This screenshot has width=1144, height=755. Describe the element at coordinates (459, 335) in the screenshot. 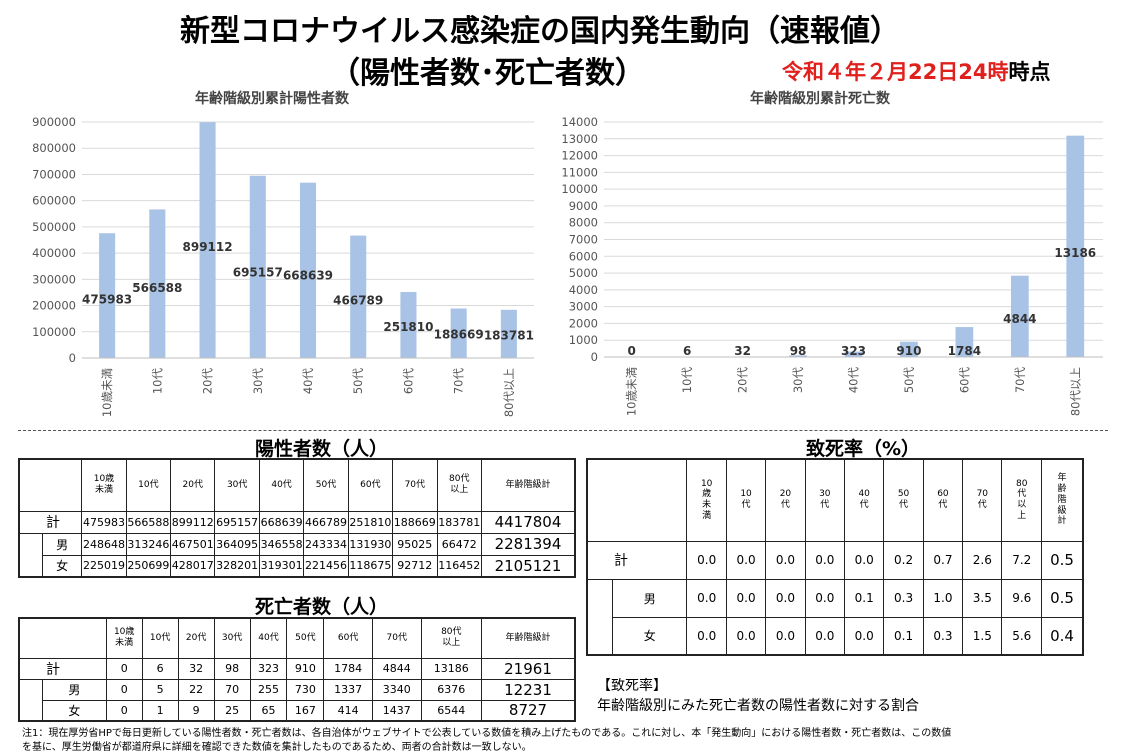

I see `positives-data-label: 188669` at that location.